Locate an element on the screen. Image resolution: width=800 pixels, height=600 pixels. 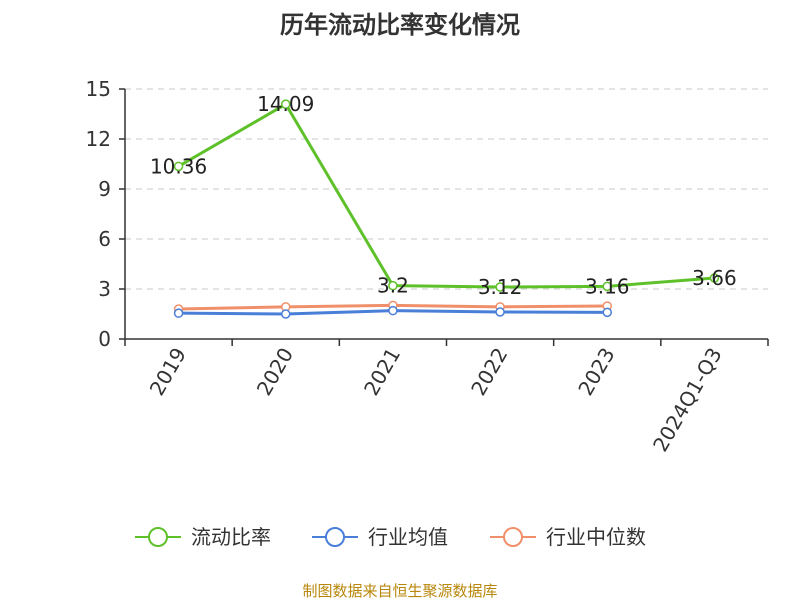
legend: 流动比率 行业均值 行业中位数 is located at coordinates (390, 537).